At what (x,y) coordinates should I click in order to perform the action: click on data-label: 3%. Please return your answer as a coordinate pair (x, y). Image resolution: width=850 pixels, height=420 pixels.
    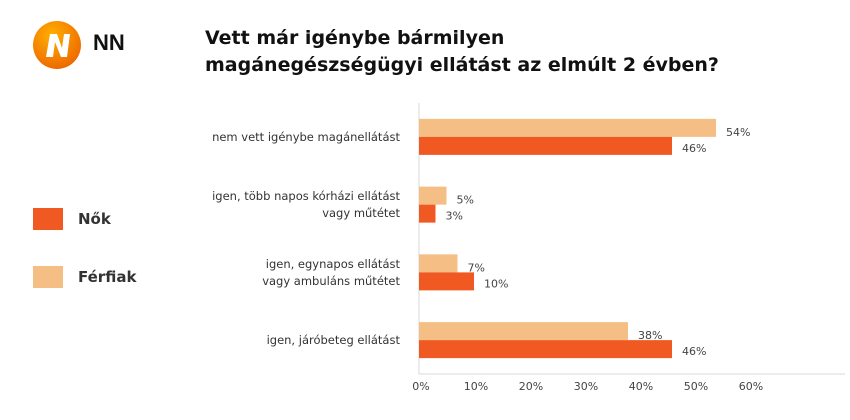
    Looking at the image, I should click on (454, 216).